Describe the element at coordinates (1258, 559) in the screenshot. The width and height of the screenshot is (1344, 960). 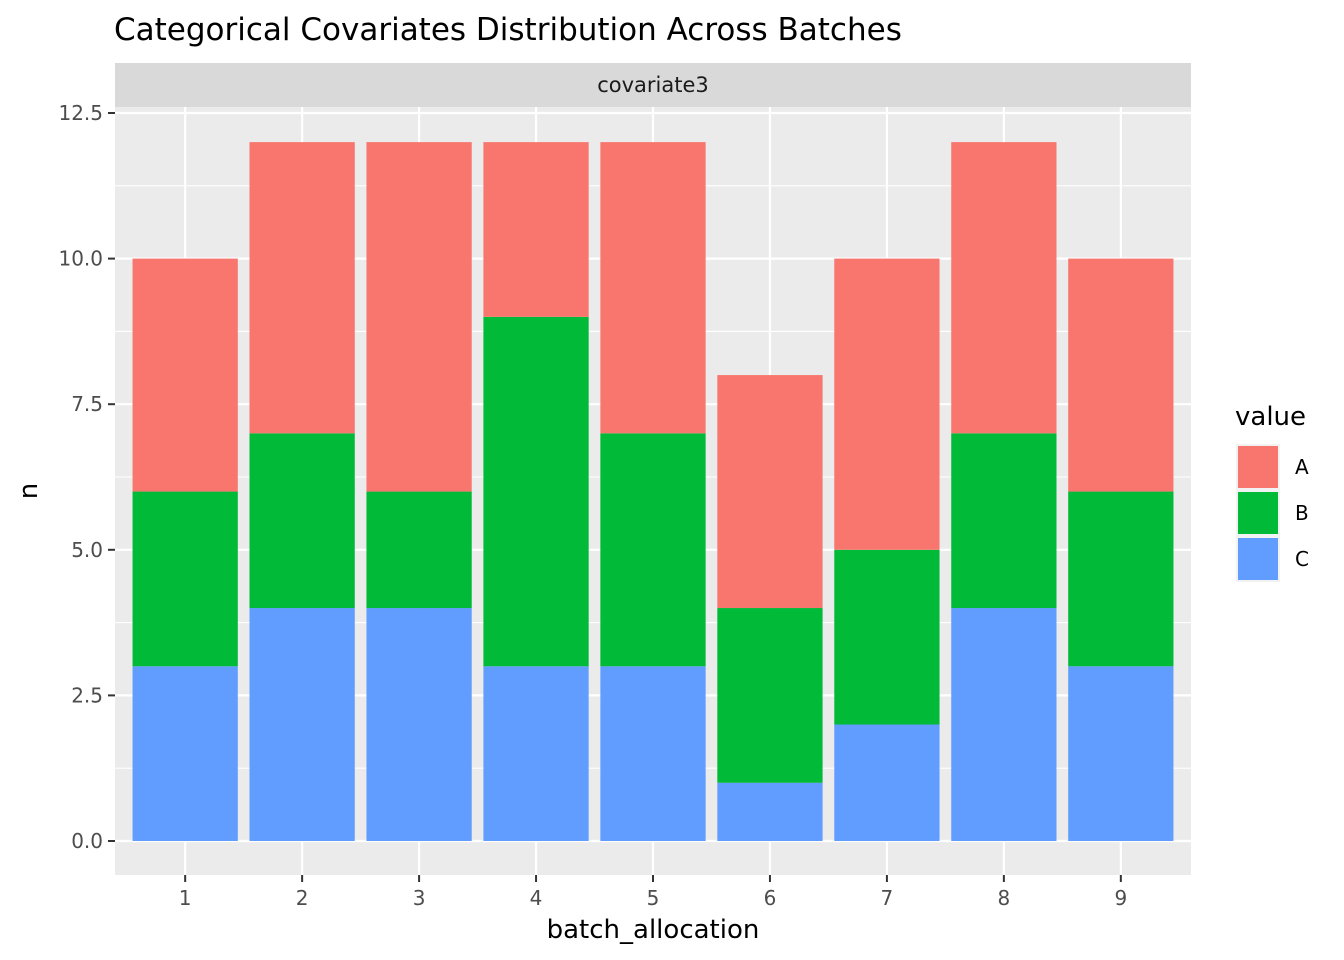
I see `legend-swatch-C` at that location.